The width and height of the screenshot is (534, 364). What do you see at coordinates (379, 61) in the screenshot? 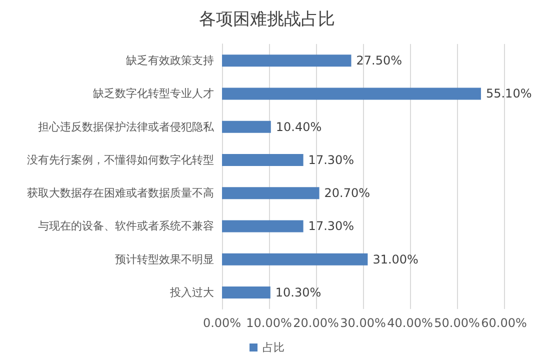
I see `data-label: 27.50%` at bounding box center [379, 61].